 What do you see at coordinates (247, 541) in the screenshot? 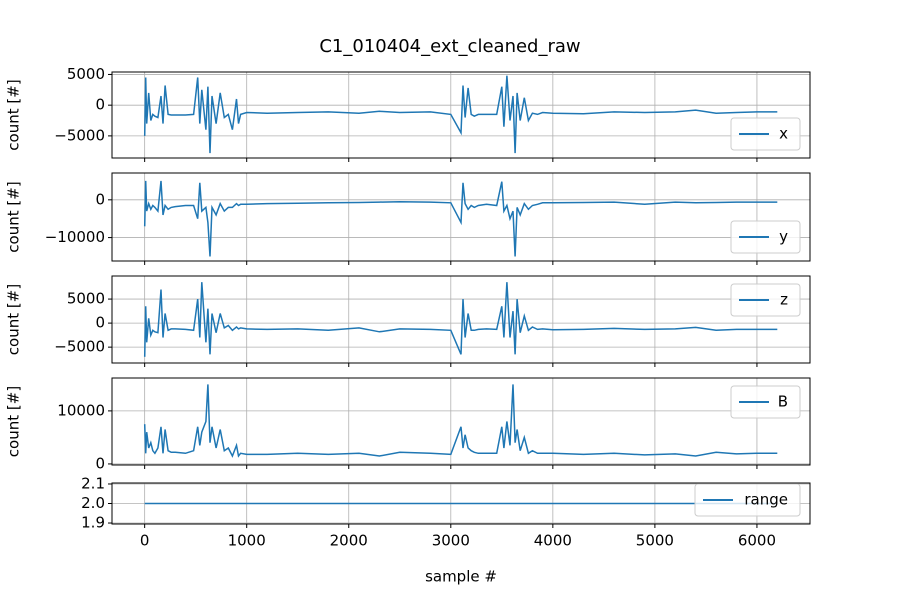
I see `x-tick-label: 1000` at bounding box center [247, 541].